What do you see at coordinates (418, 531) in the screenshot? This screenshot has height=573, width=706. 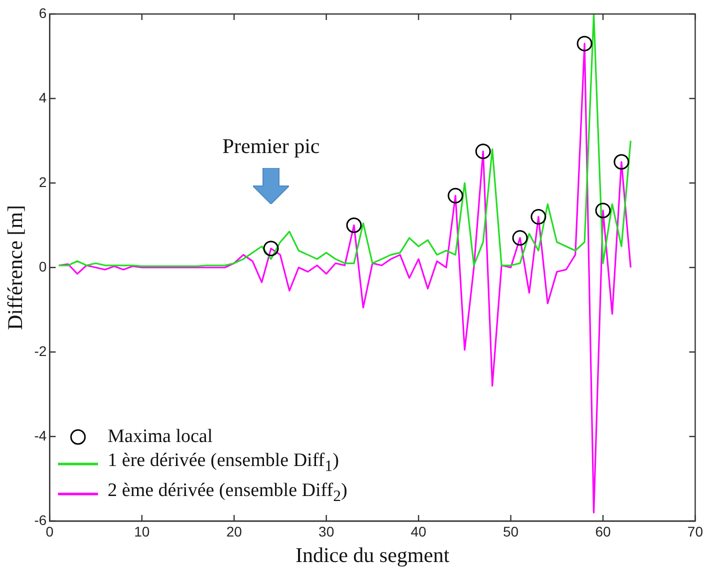 I see `x-tick-label: 40` at bounding box center [418, 531].